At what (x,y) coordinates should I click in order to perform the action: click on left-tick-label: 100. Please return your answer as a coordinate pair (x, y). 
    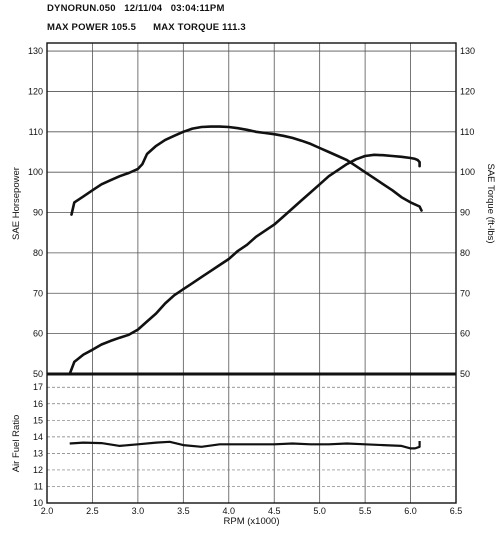
    Looking at the image, I should click on (35, 172).